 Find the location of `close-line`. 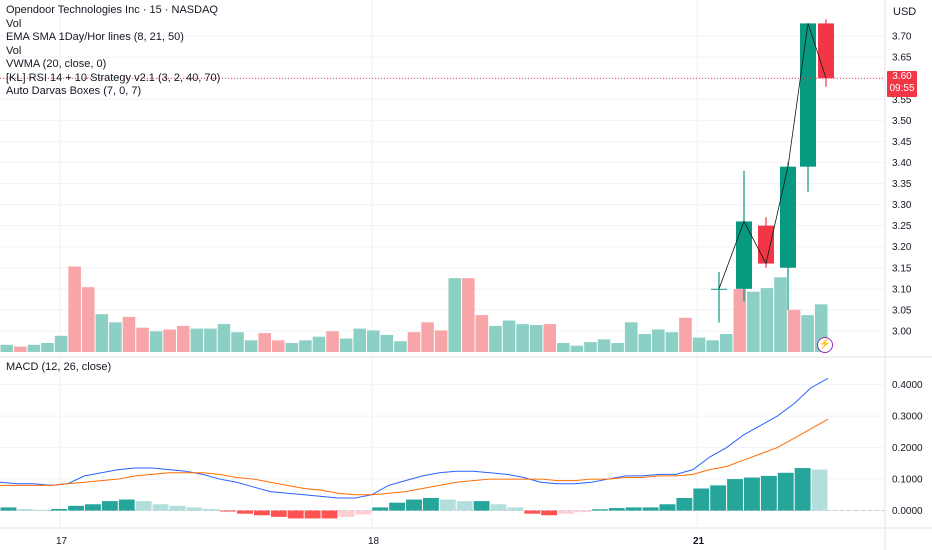

close-line is located at coordinates (772, 156).